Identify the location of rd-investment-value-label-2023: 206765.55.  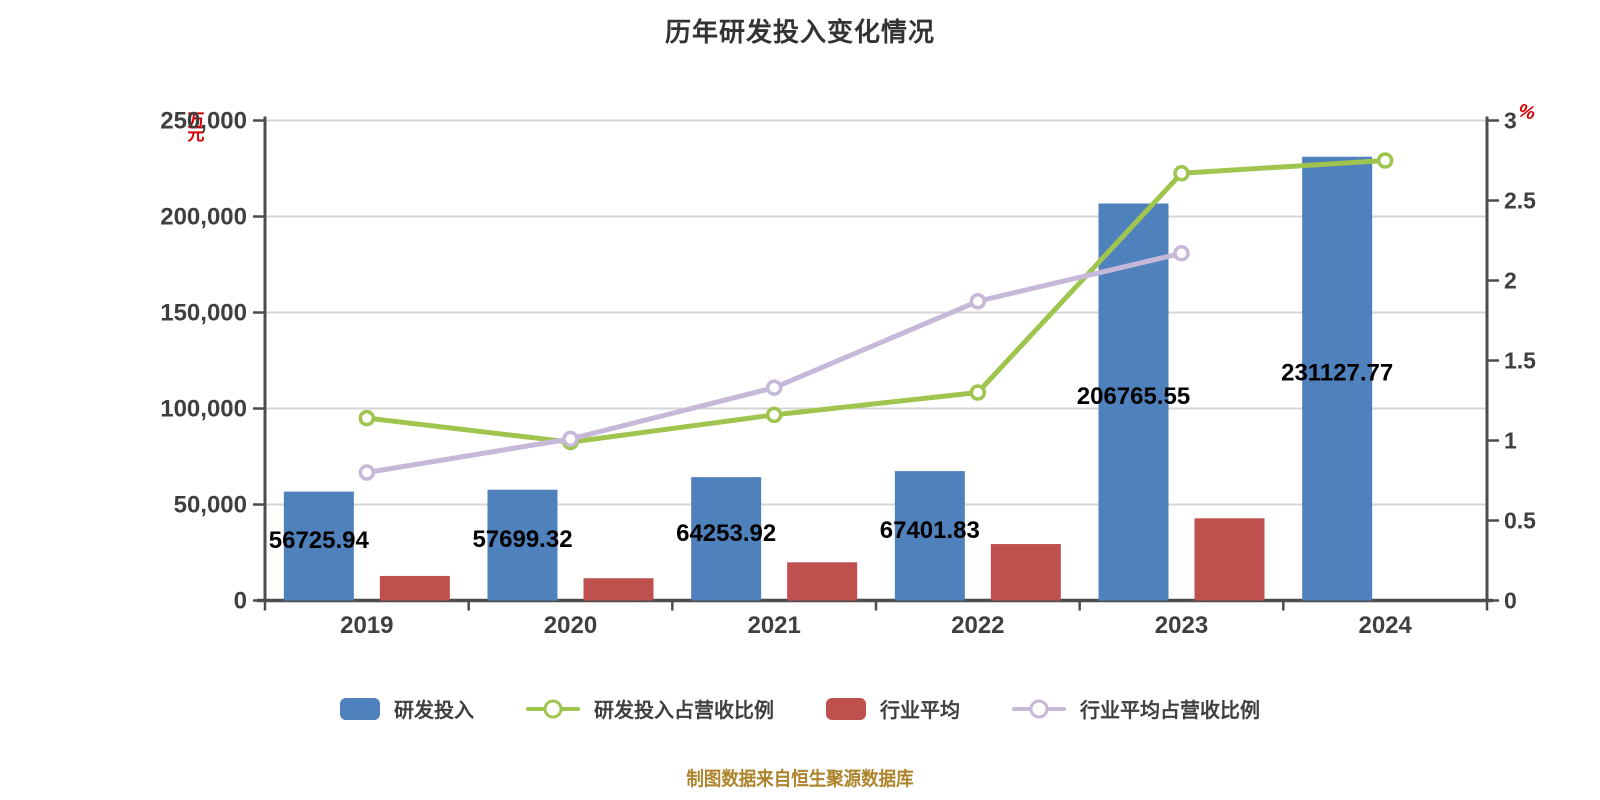
(1133, 396).